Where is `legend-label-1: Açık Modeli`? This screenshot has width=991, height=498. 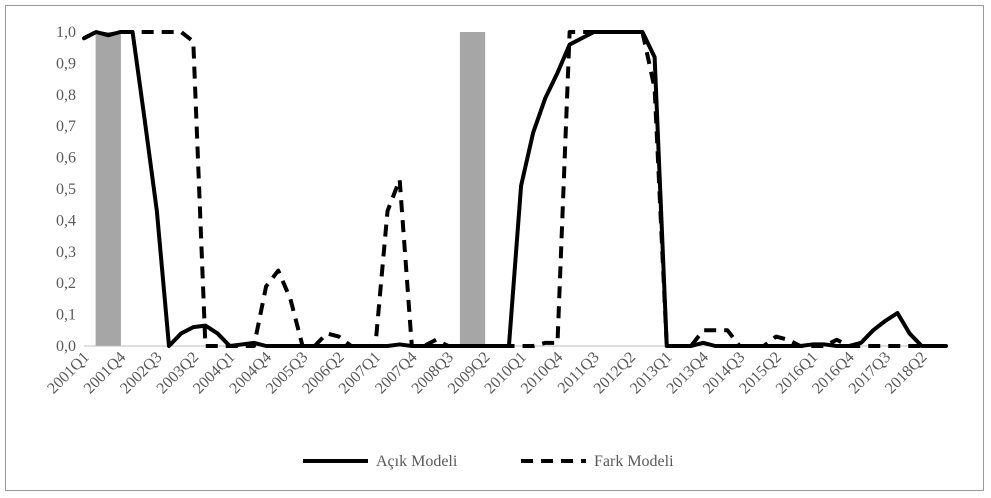 legend-label-1: Açık Modeli is located at coordinates (417, 461).